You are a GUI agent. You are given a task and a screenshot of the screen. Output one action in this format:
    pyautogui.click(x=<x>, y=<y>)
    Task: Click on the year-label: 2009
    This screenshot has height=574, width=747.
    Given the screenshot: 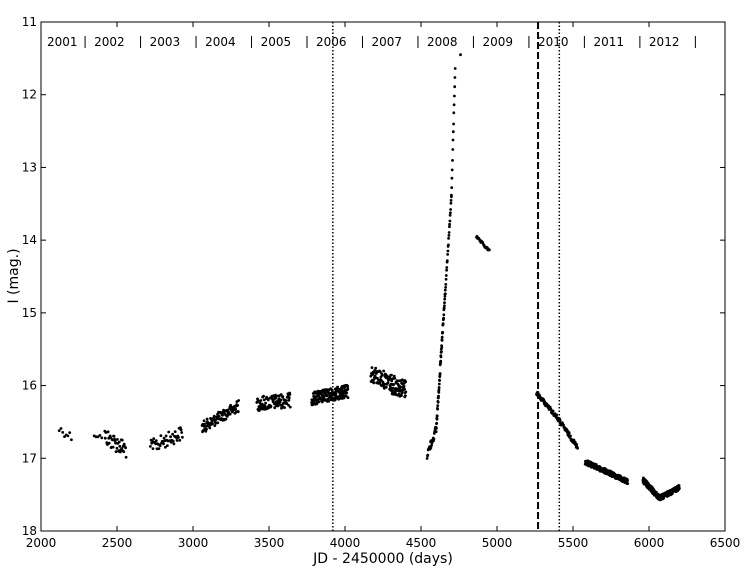 What is the action you would take?
    pyautogui.click(x=497, y=42)
    